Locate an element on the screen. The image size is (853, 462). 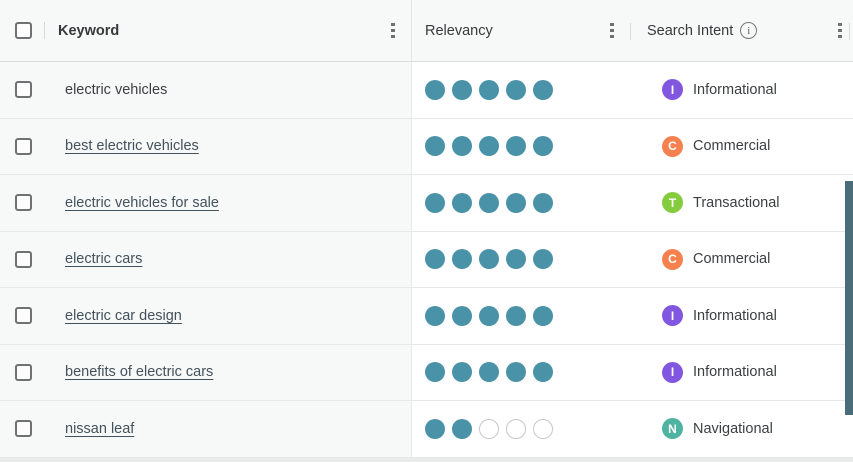
table-header: Keyword Relevancy Search Intent i is located at coordinates (426, 31).